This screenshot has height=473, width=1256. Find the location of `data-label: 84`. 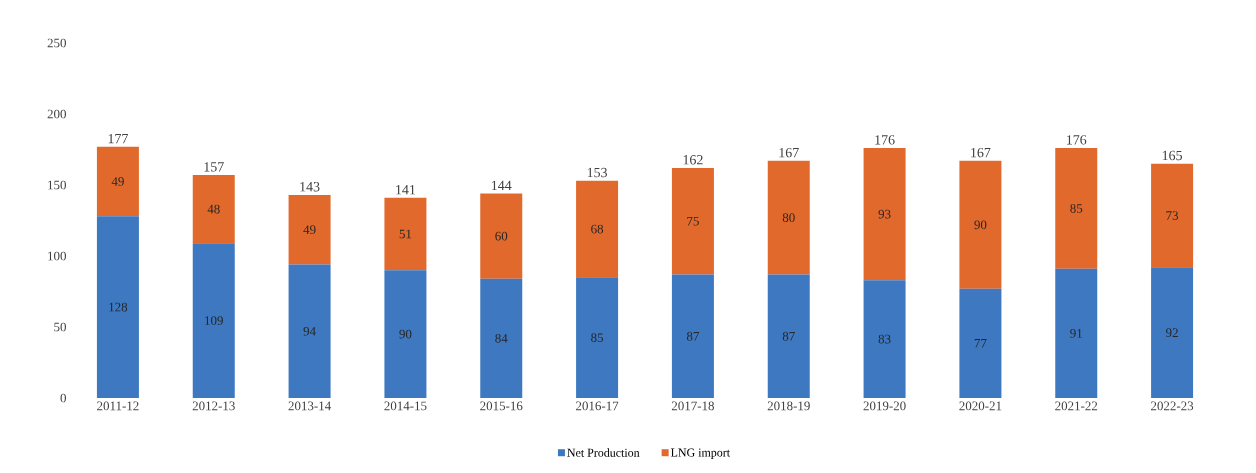

data-label: 84 is located at coordinates (501, 338).